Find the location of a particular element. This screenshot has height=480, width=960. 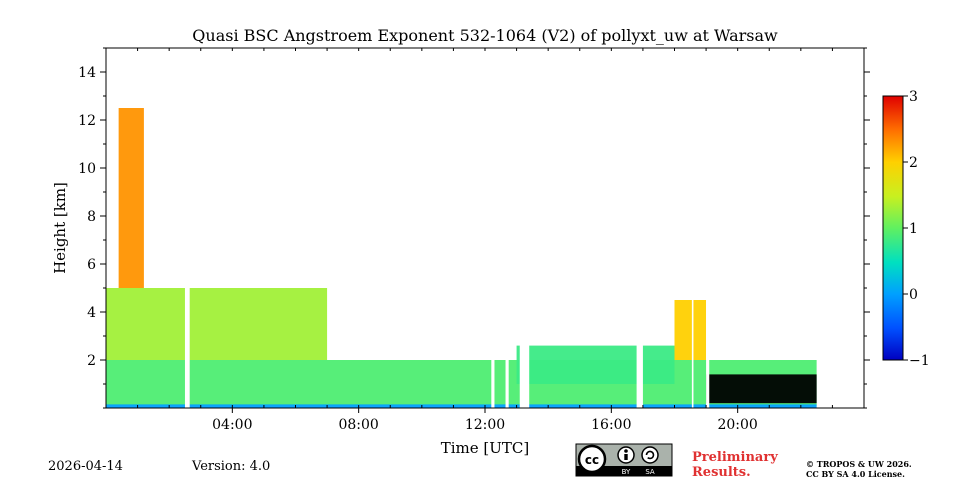

x-tick-label: 20:00 is located at coordinates (737, 425).